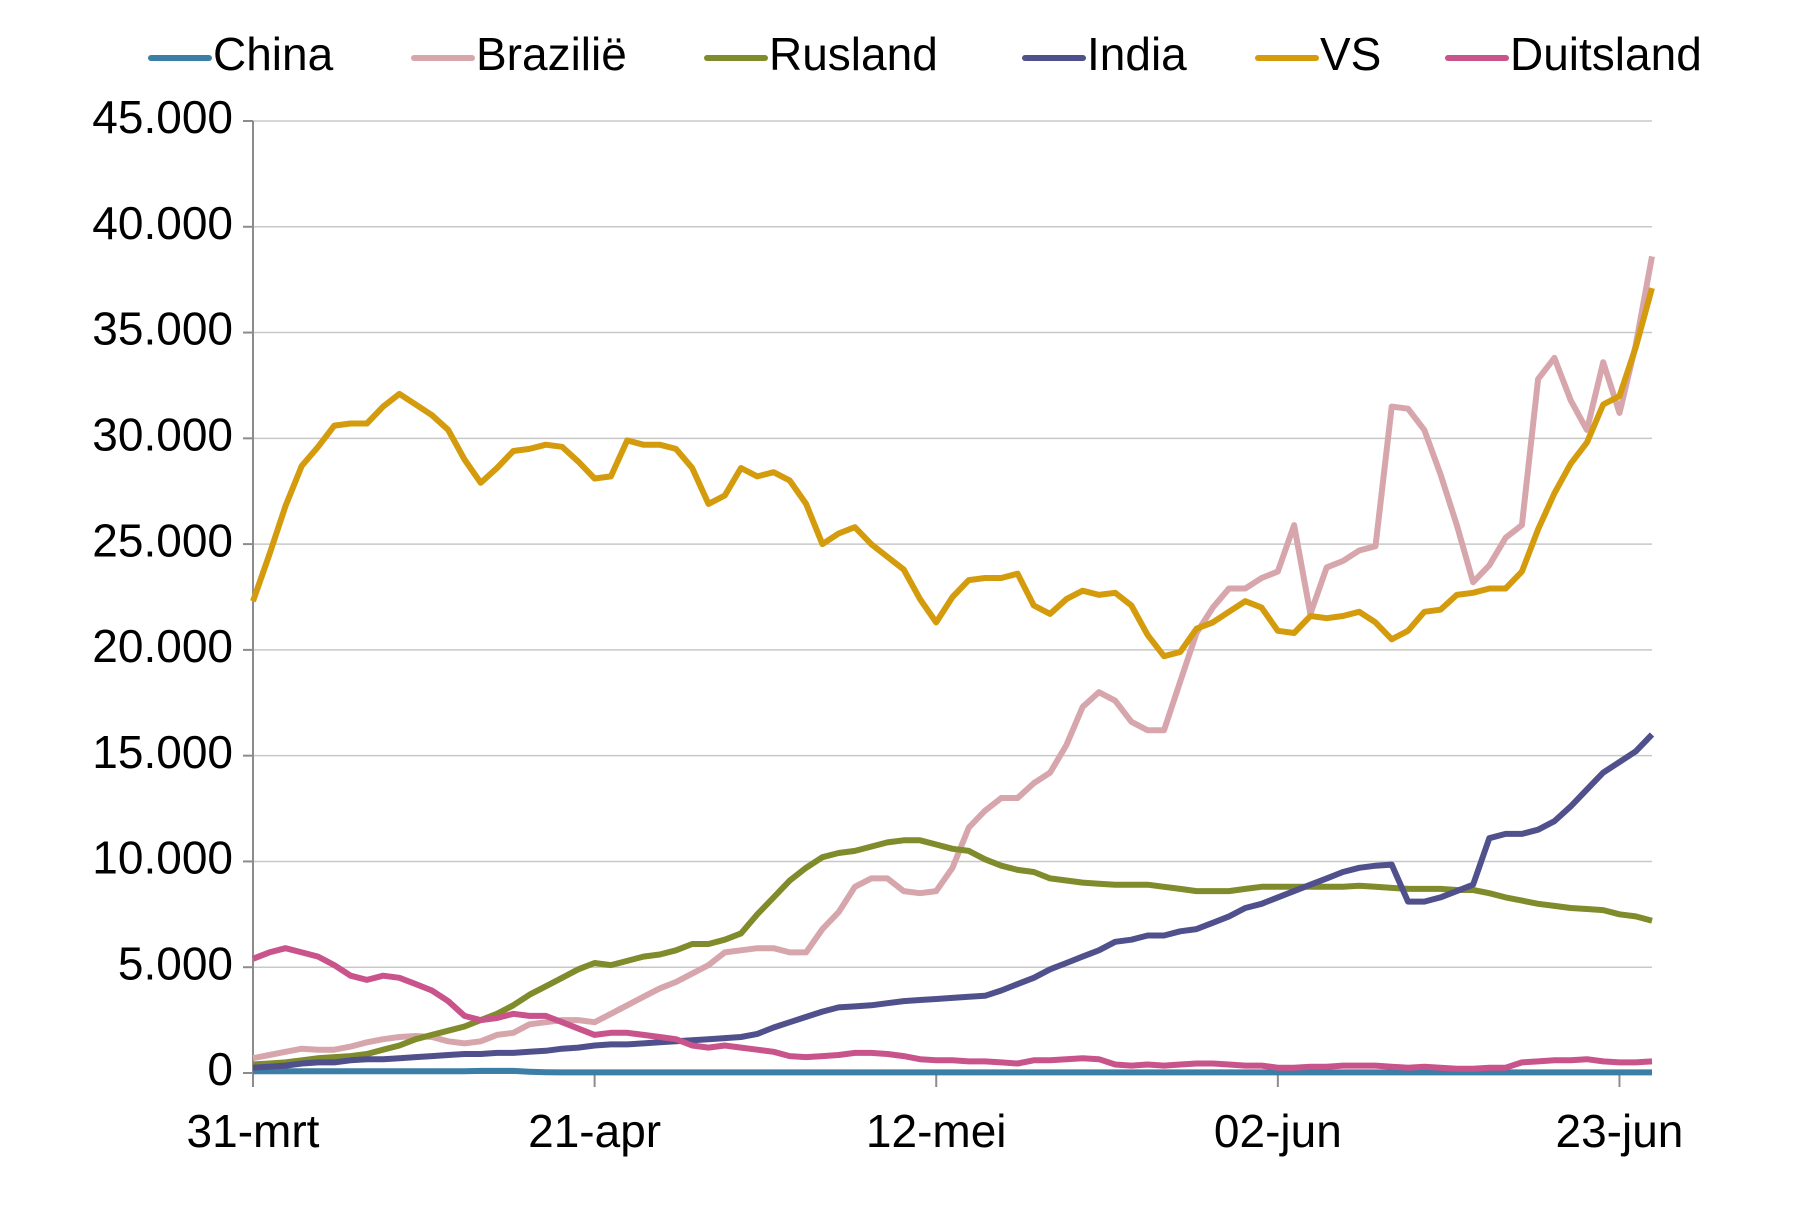  Describe the element at coordinates (162, 752) in the screenshot. I see `y-tick-label: 15.000` at that location.